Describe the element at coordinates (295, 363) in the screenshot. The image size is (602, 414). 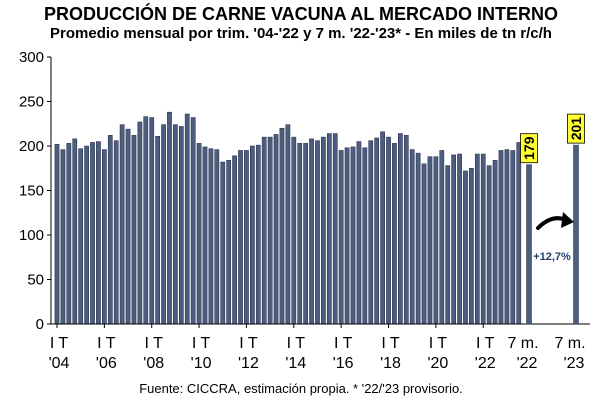
I see `x-tick-label: '14` at that location.